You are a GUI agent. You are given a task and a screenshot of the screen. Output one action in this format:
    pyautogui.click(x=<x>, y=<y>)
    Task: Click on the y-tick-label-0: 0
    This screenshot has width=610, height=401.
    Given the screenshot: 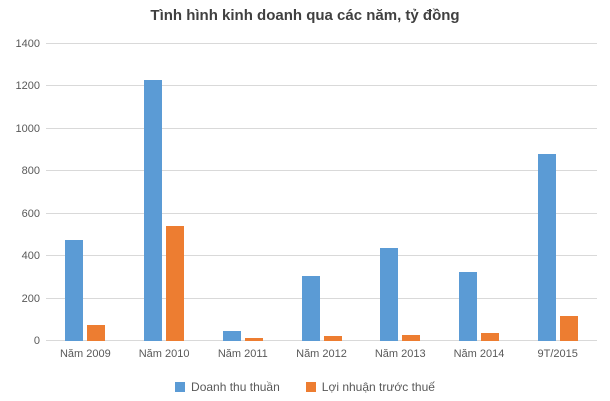 What is the action you would take?
    pyautogui.click(x=36, y=341)
    